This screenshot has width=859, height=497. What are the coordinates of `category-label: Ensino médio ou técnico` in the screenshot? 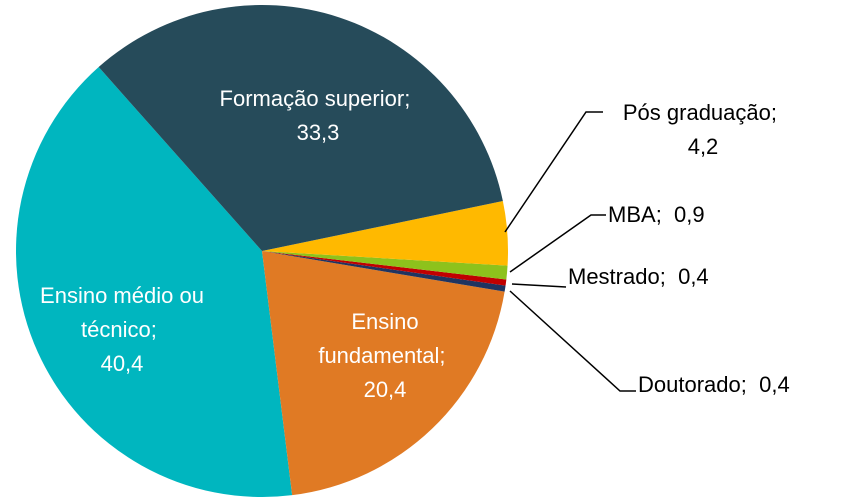 It's located at (122, 312).